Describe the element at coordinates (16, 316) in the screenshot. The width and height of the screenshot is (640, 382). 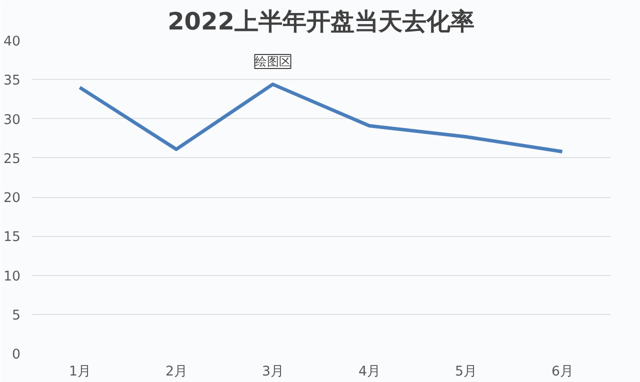
I see `y-tick-label: 5` at that location.